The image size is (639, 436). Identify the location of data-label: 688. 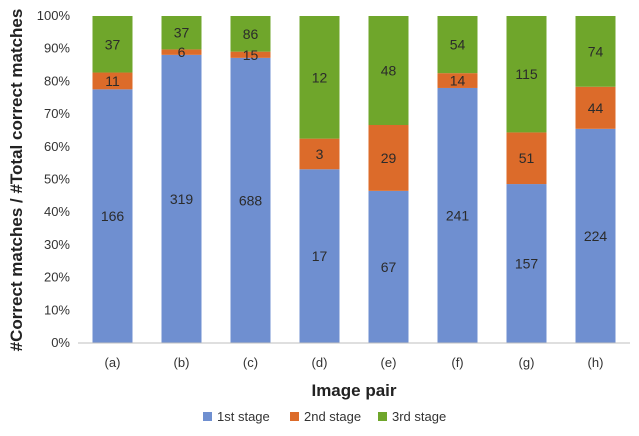
(251, 200).